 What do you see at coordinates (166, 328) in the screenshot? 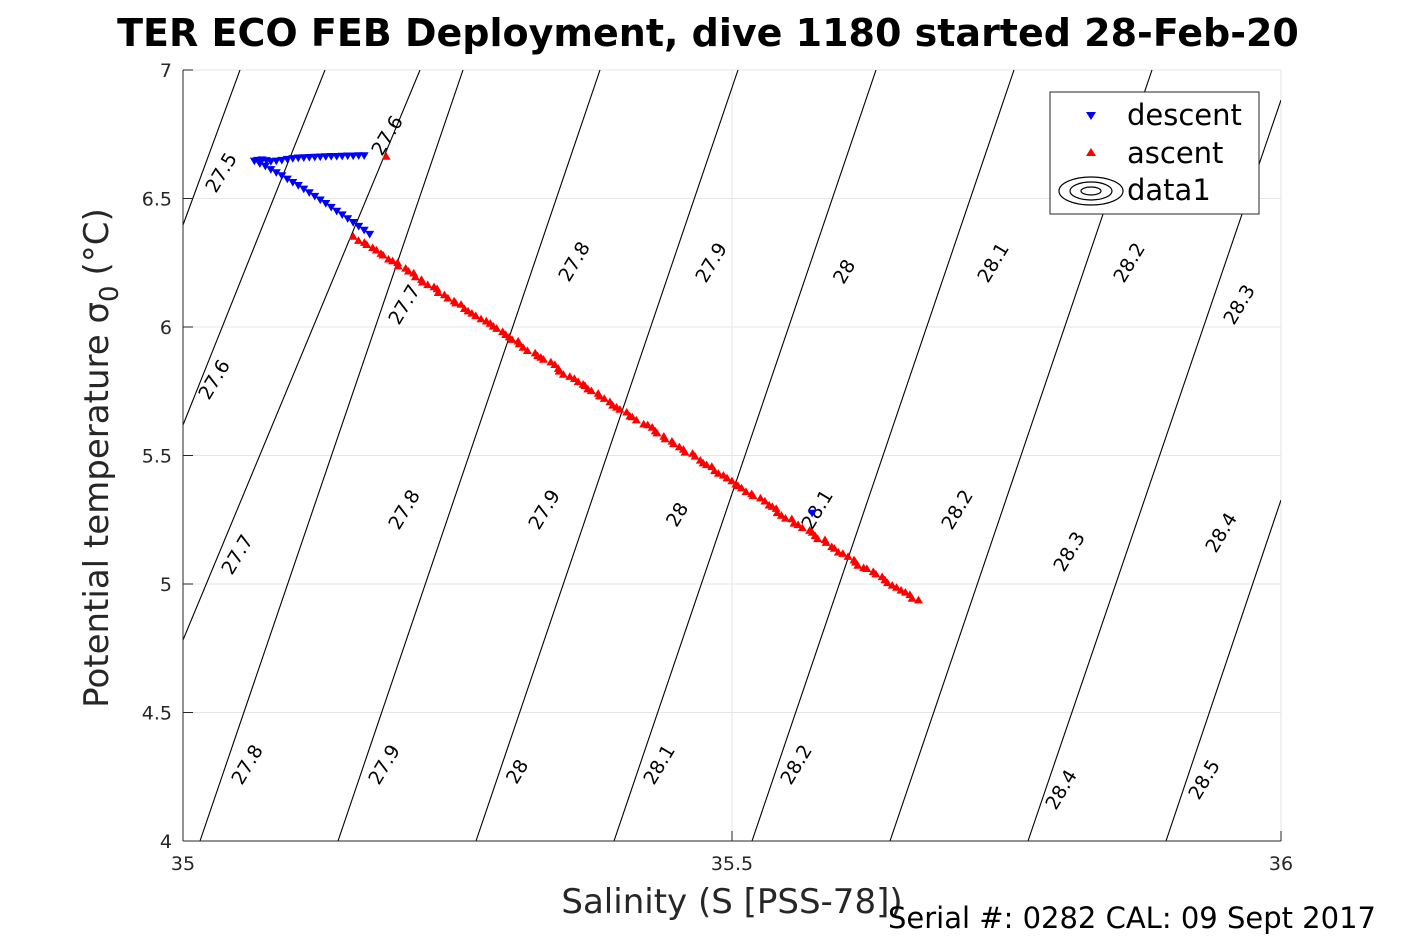
I see `y-tick-label: 6` at bounding box center [166, 328].